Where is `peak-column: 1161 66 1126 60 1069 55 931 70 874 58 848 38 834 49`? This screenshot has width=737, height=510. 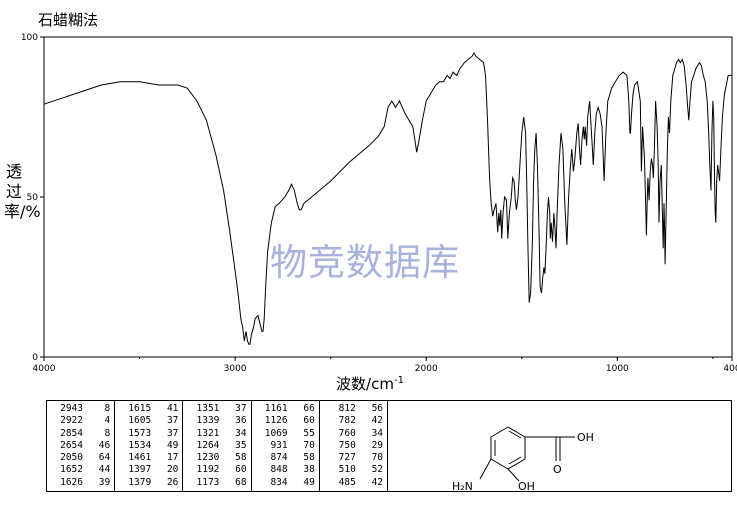 peak-column: 1161 66 1126 60 1069 55 931 70 874 58 848 38 834 49 is located at coordinates (286, 446).